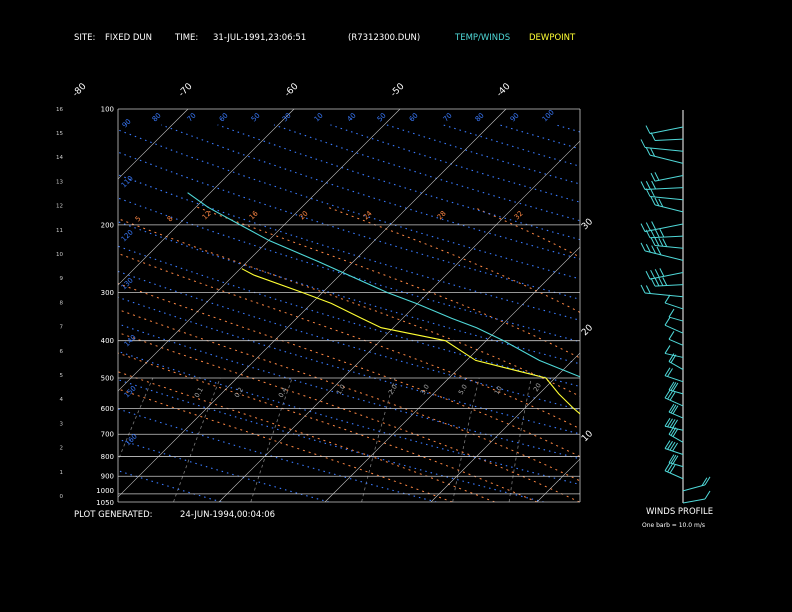  Describe the element at coordinates (62, 400) in the screenshot. I see `height-tick-label: 4` at that location.